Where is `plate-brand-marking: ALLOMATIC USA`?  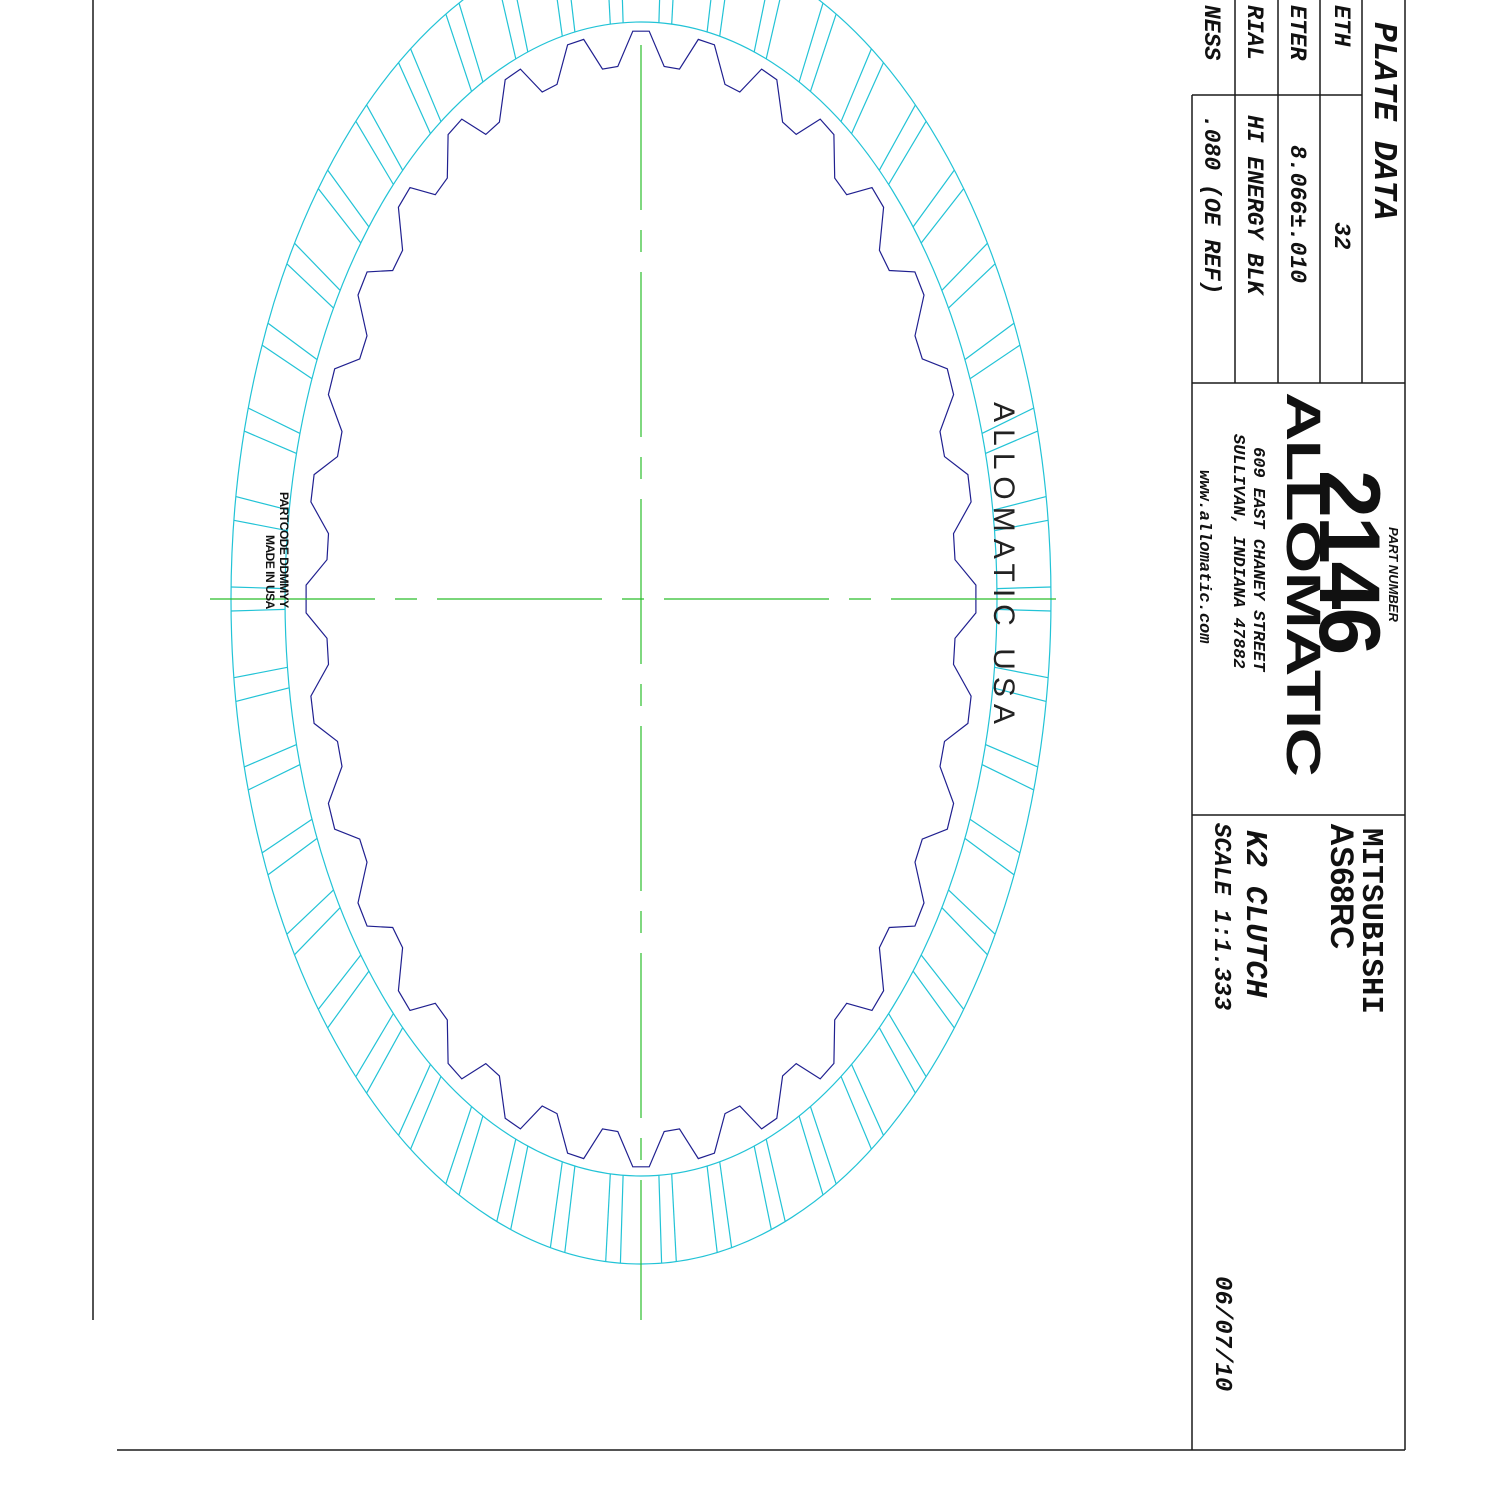
plate-brand-marking: ALLOMATIC USA is located at coordinates (1003, 566).